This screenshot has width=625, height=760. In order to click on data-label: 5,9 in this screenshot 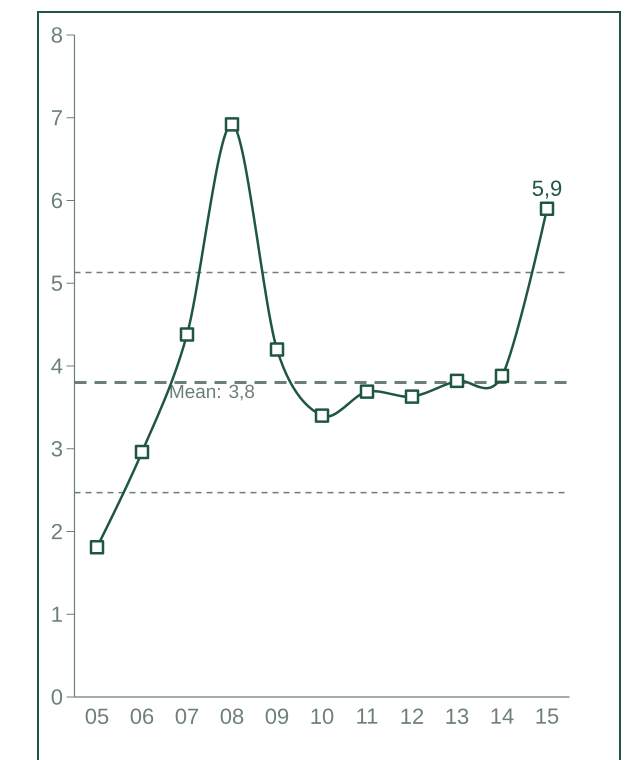, I will do `click(547, 189)`.